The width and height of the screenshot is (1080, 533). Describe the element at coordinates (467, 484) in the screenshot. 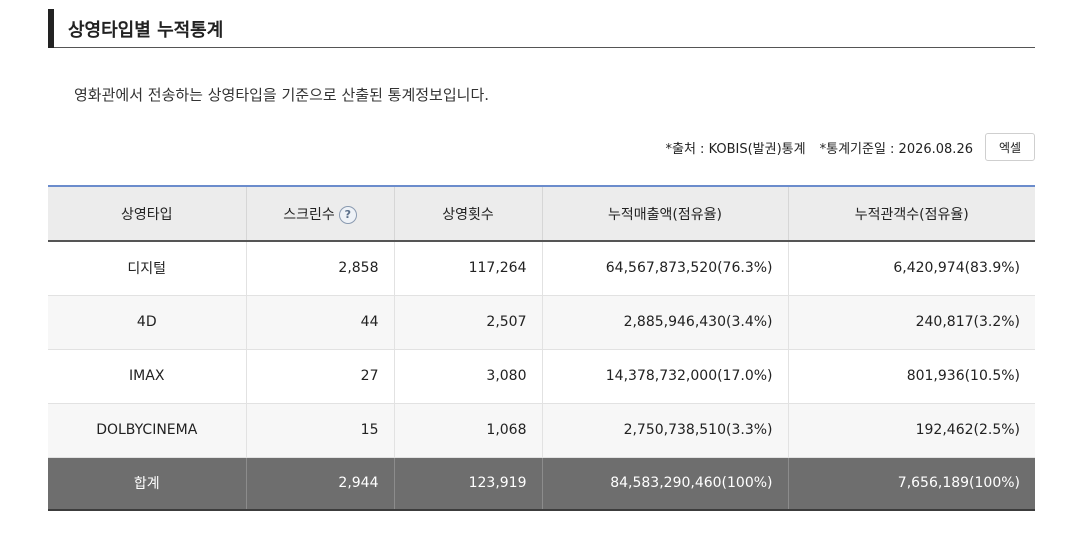

I see `total-shows: 123,919` at that location.